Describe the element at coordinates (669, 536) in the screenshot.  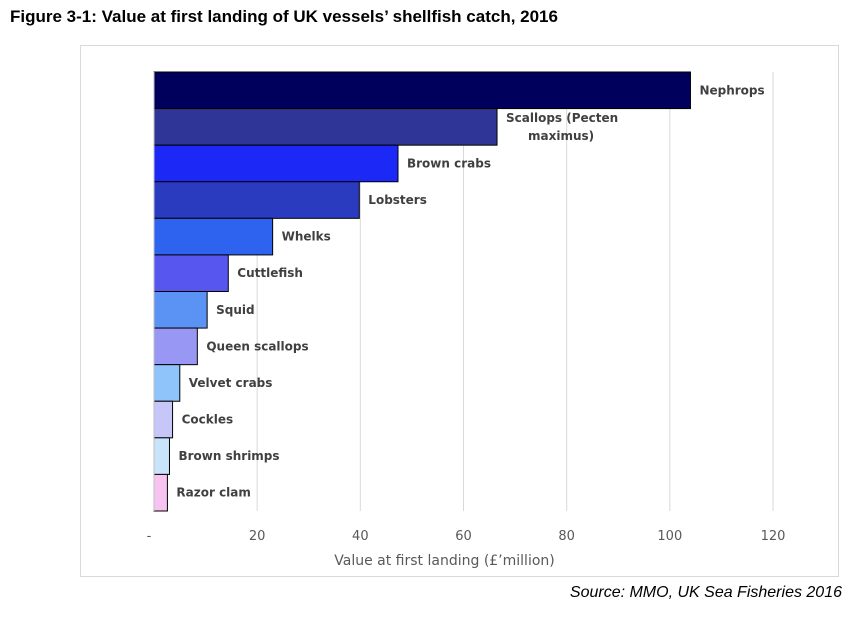
I see `x-tick-label: 100` at that location.